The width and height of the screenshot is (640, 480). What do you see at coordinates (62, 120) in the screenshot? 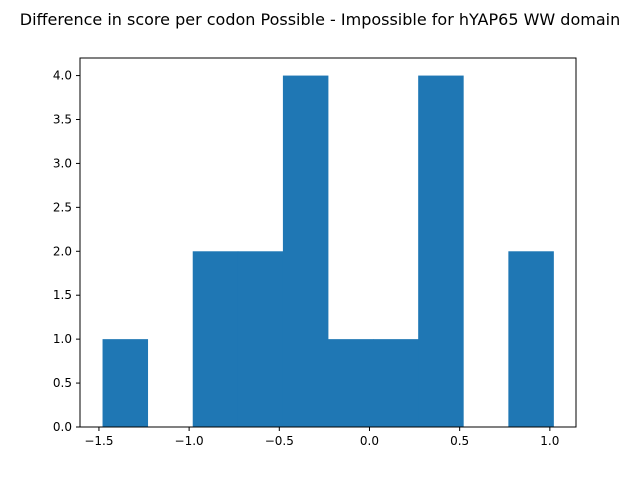
I see `y-tick-label: 3.5` at bounding box center [62, 120].